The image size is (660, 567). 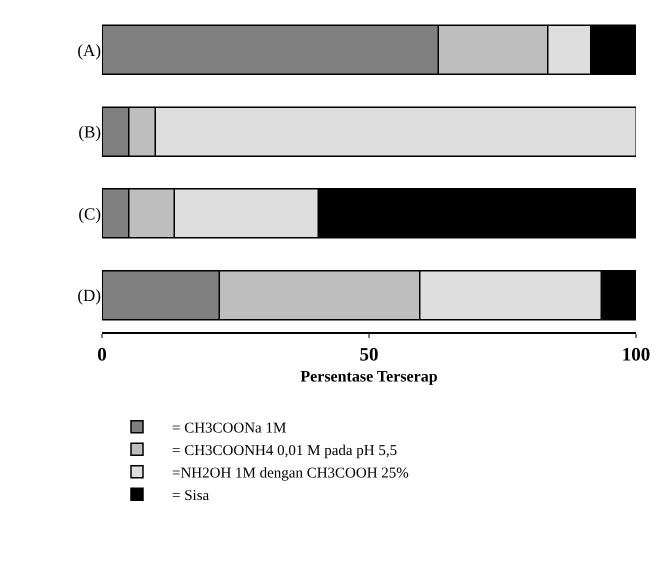 I want to click on x-axis-title: Persentase Terserap, so click(x=369, y=377).